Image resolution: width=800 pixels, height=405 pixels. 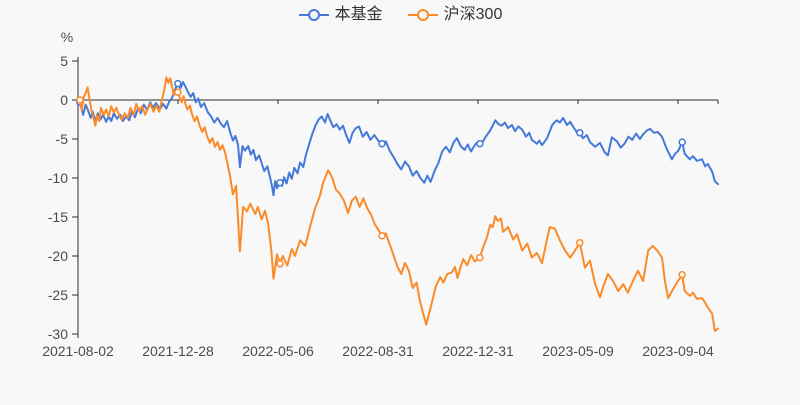 What do you see at coordinates (178, 351) in the screenshot?
I see `x-axis-label: 2021-12-28` at bounding box center [178, 351].